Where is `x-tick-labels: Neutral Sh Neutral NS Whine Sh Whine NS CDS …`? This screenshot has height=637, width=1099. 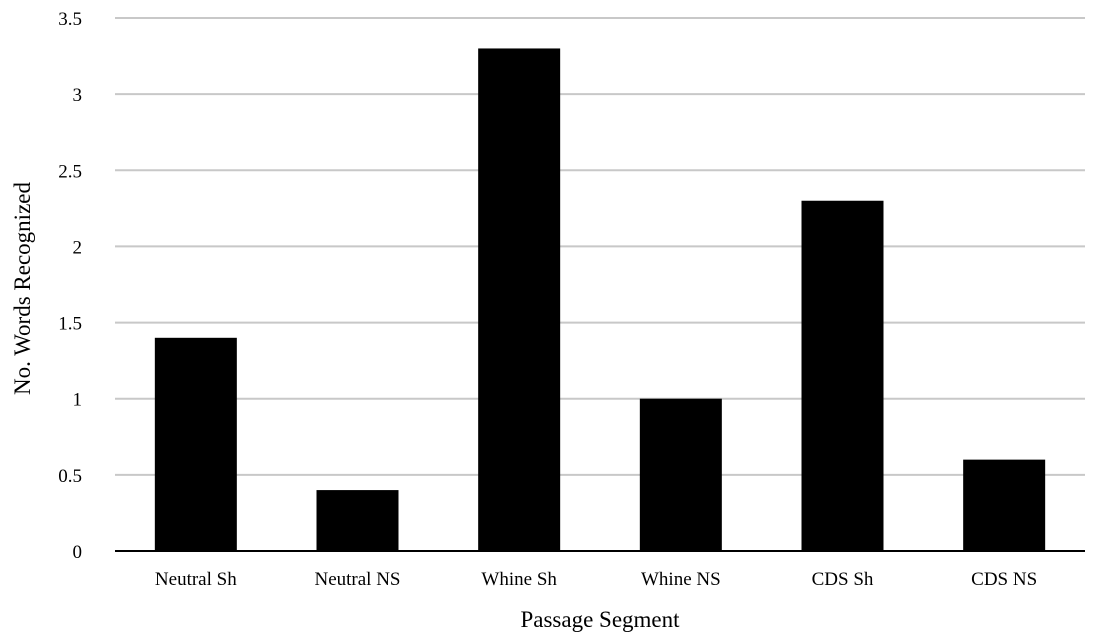 x-tick-labels: Neutral Sh Neutral NS Whine Sh Whine NS CDS … is located at coordinates (596, 579).